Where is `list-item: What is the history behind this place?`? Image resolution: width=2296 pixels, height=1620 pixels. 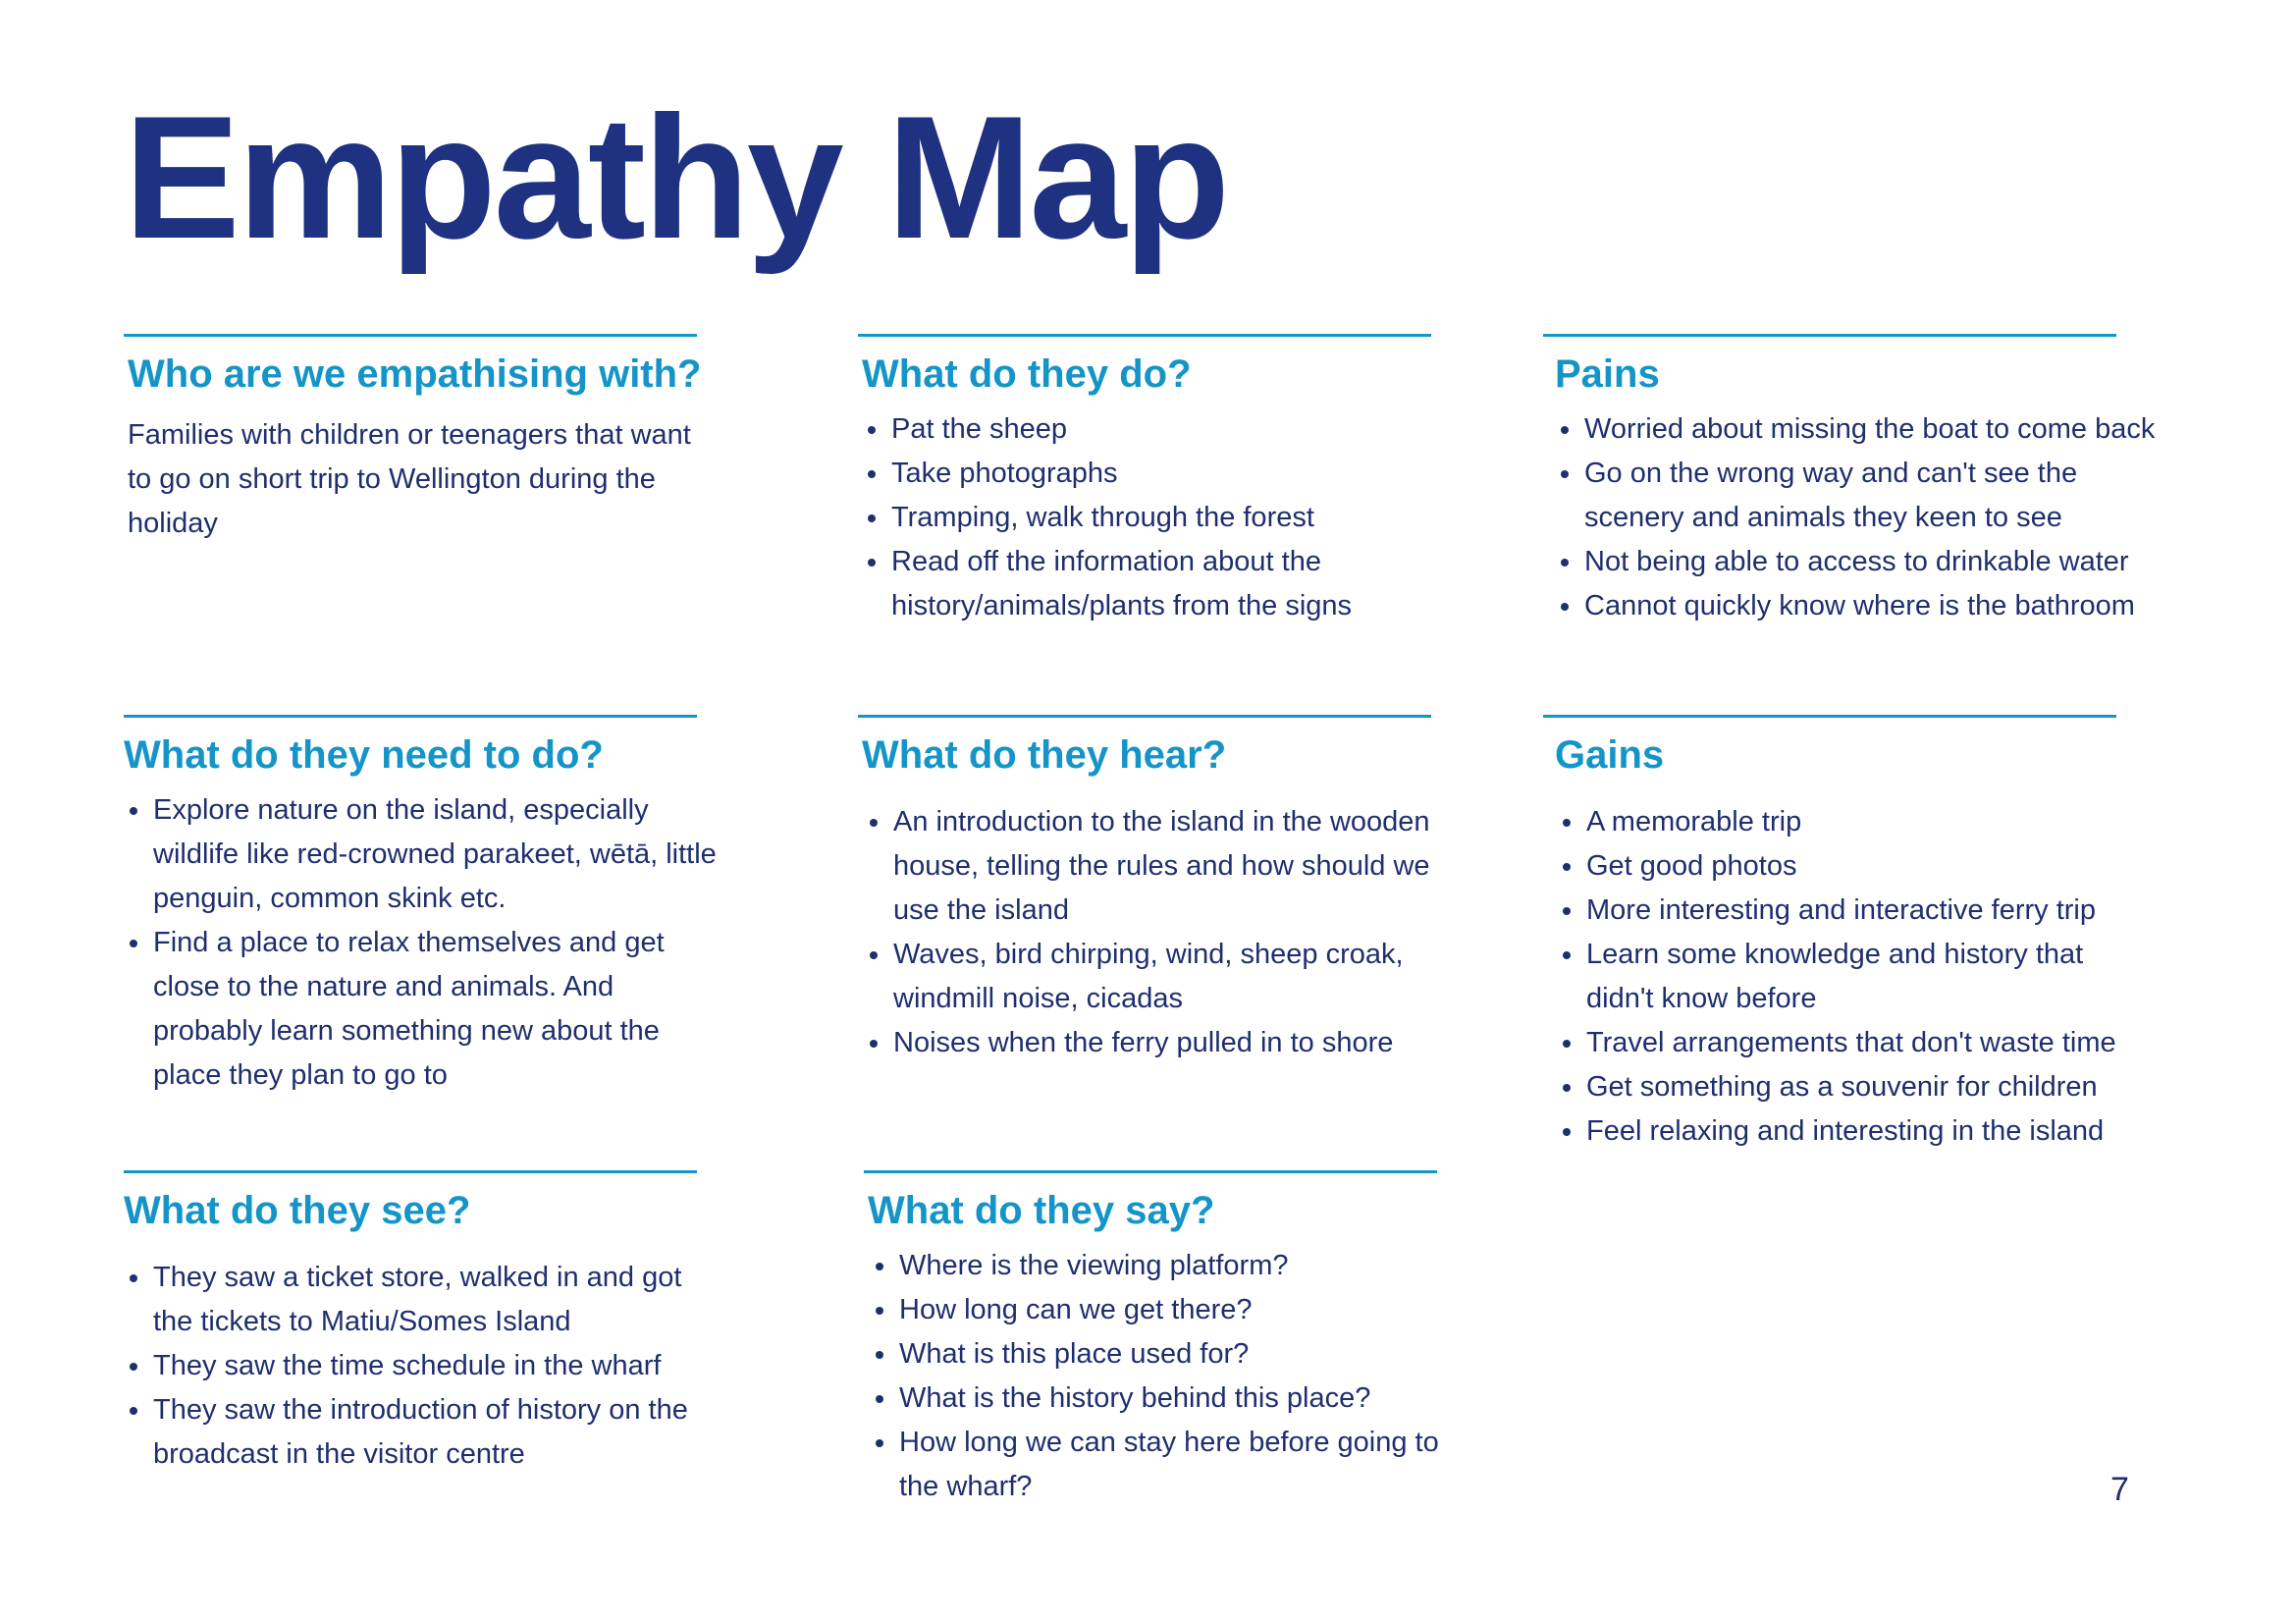
list-item: What is the history behind this place? is located at coordinates (1164, 1399).